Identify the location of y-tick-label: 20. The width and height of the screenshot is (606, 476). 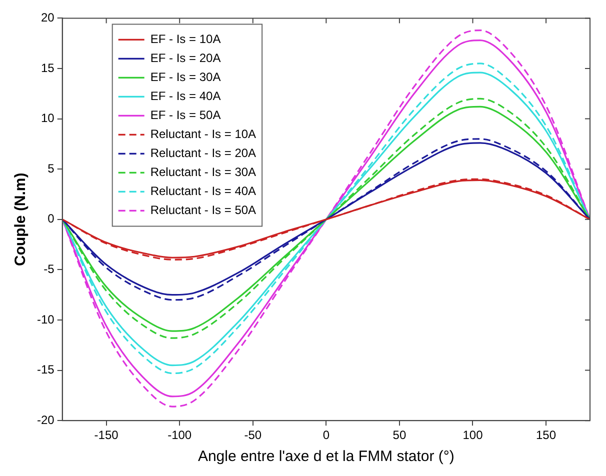
(47, 17).